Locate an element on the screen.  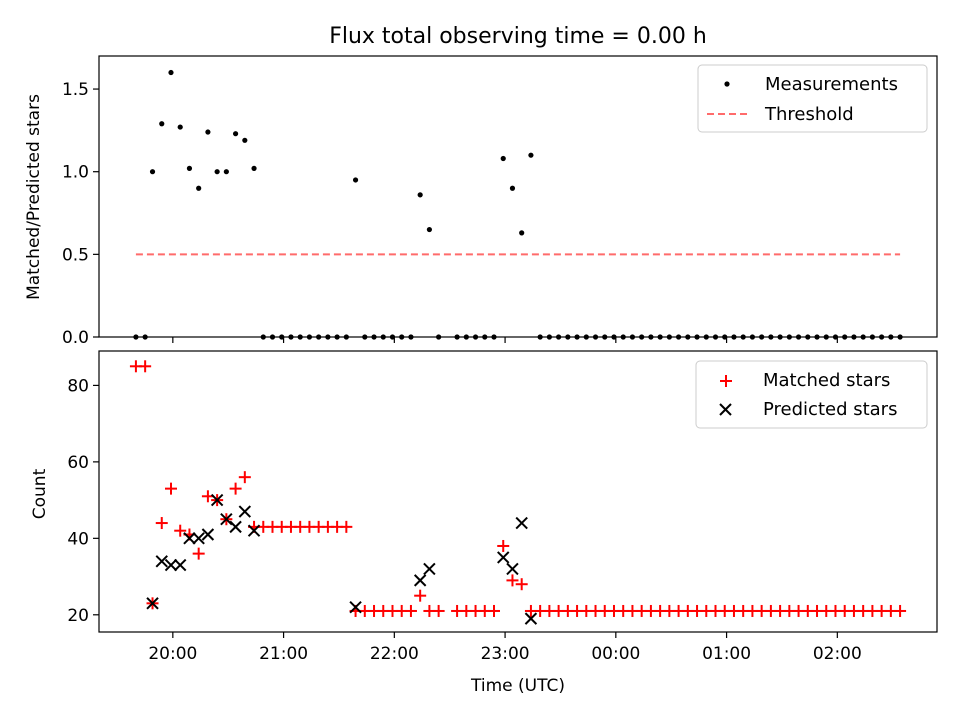
bottom-y-tick-label-2: 60 is located at coordinates (78, 463).